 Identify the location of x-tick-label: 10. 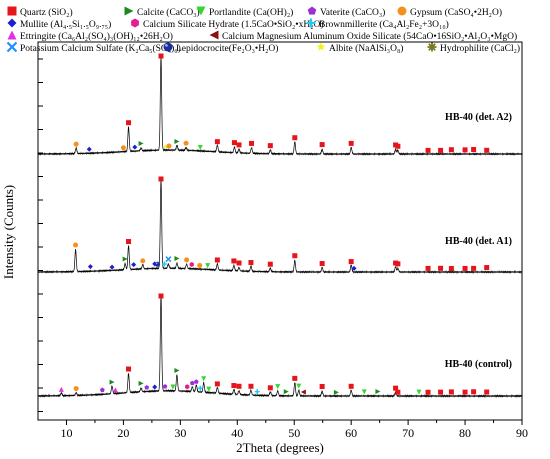
(66, 433).